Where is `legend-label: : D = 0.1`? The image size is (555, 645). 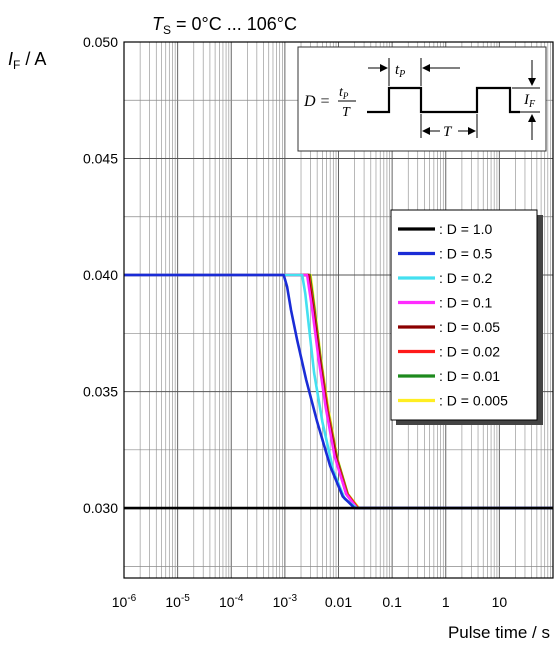 legend-label: : D = 0.1 is located at coordinates (466, 303).